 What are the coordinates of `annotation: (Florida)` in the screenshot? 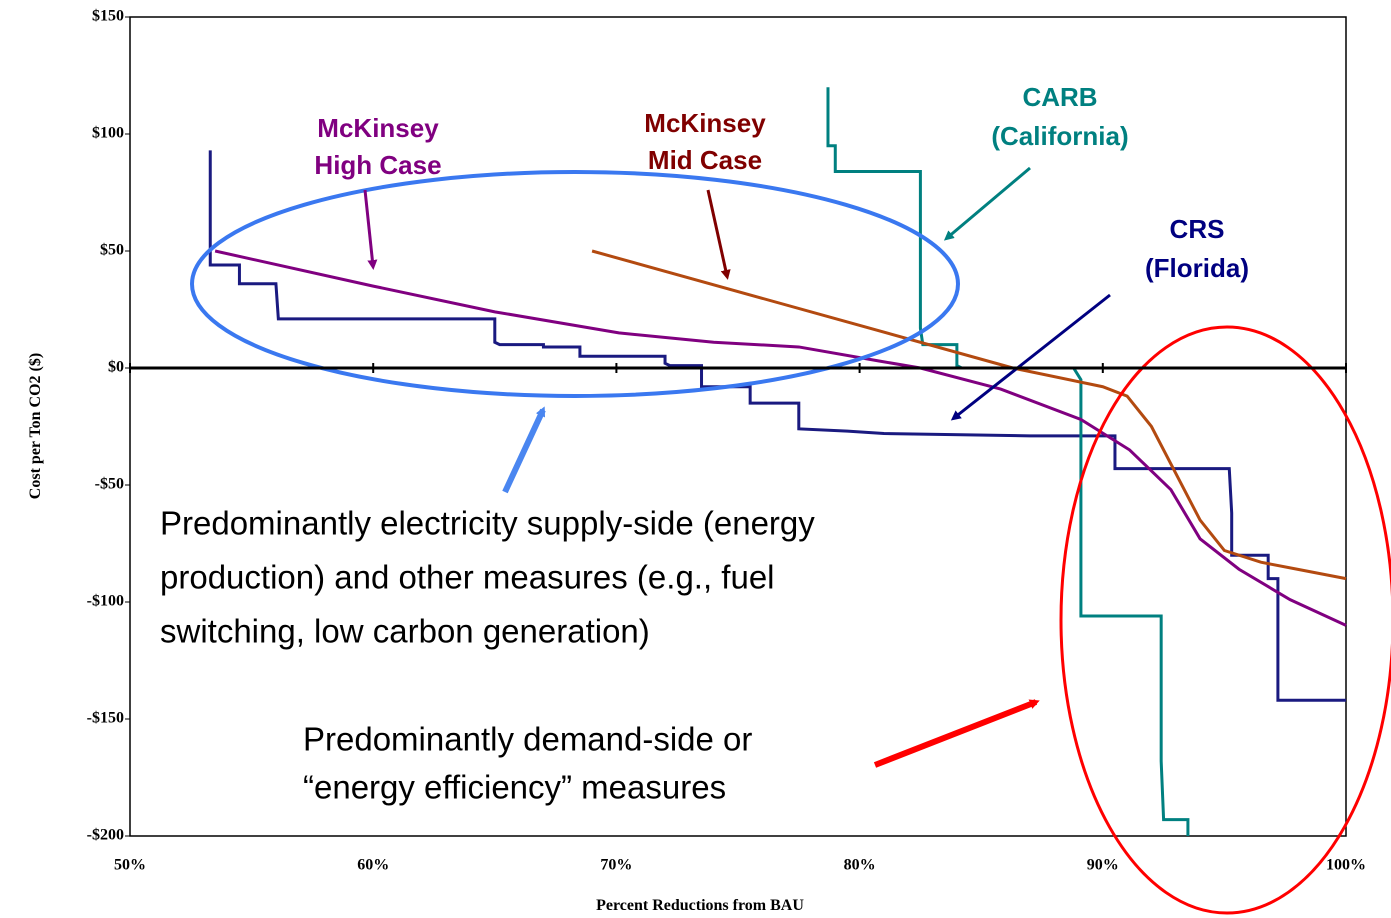 It's located at (1197, 268).